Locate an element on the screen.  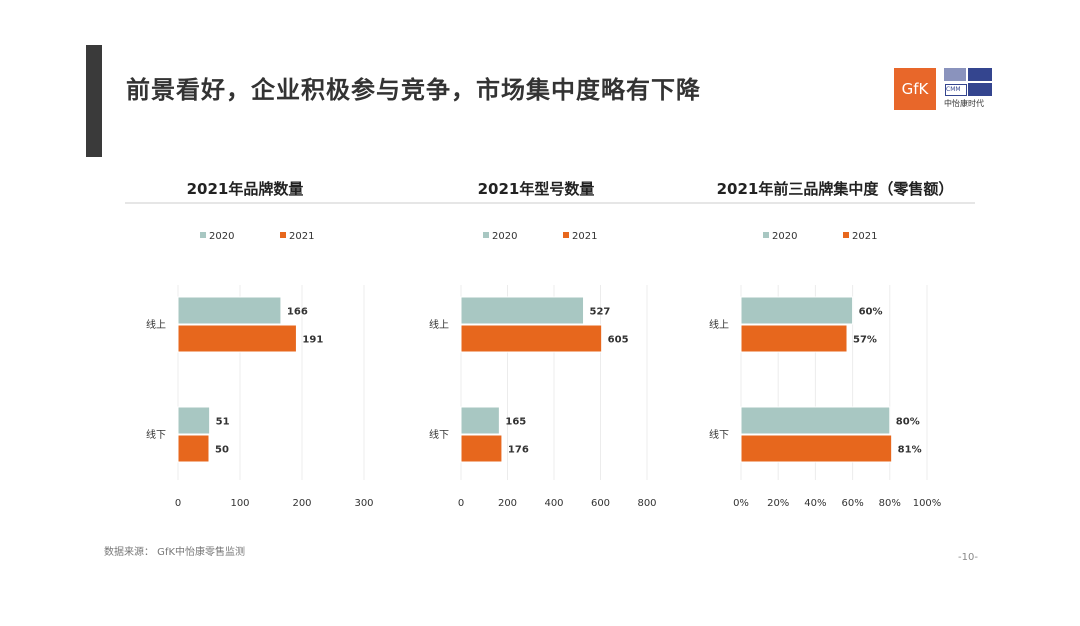
data-label: 191 is located at coordinates (312, 340).